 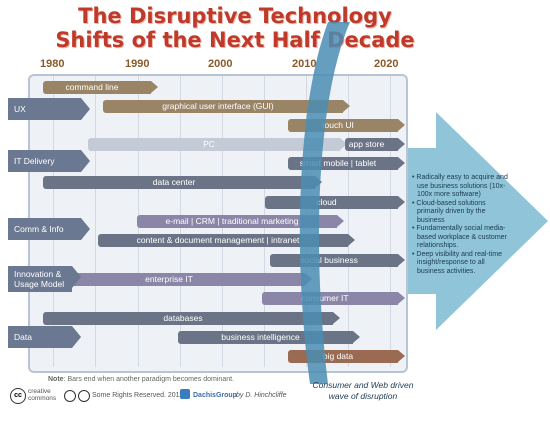 What do you see at coordinates (261, 395) in the screenshot?
I see `author-text: by D. Hinchcliffe` at bounding box center [261, 395].